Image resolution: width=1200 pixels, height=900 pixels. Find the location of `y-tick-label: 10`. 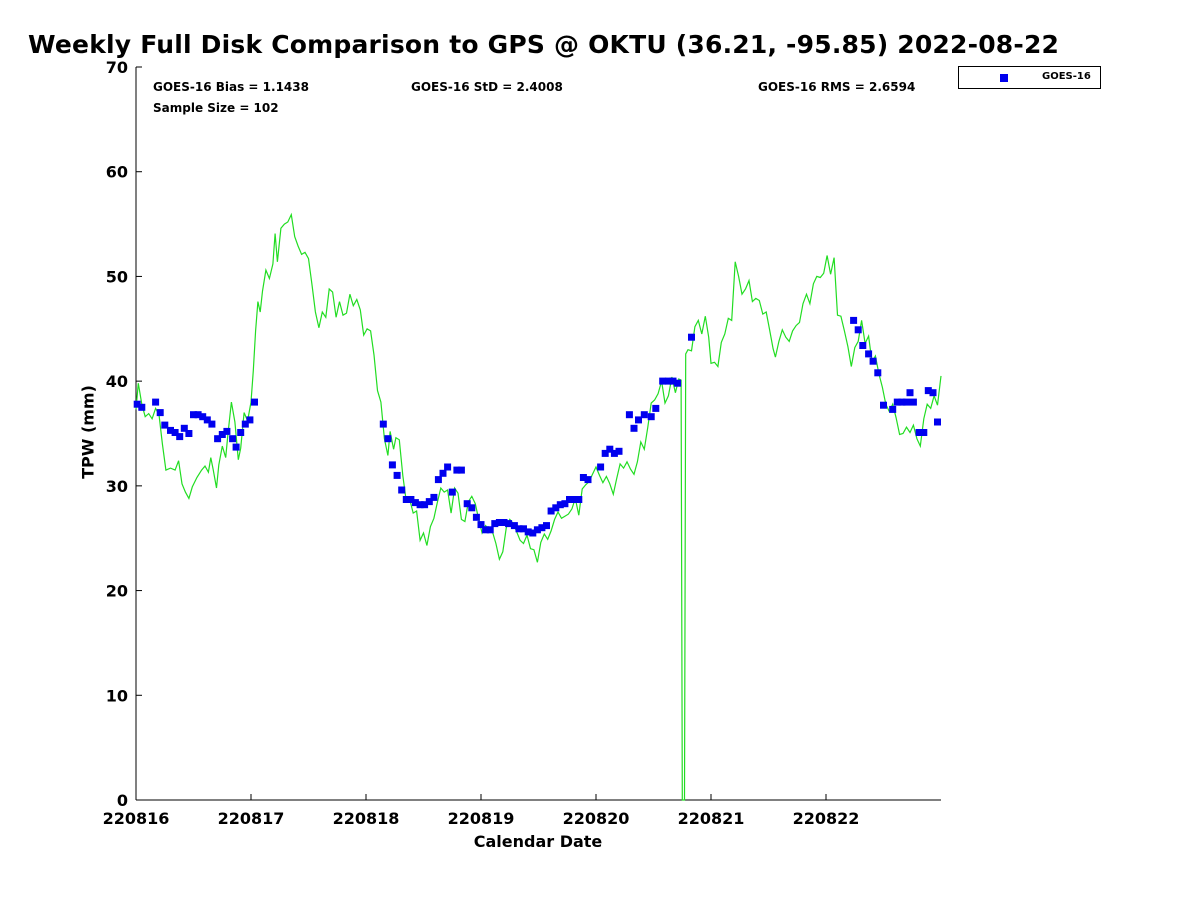

y-tick-label: 10 is located at coordinates (117, 695).